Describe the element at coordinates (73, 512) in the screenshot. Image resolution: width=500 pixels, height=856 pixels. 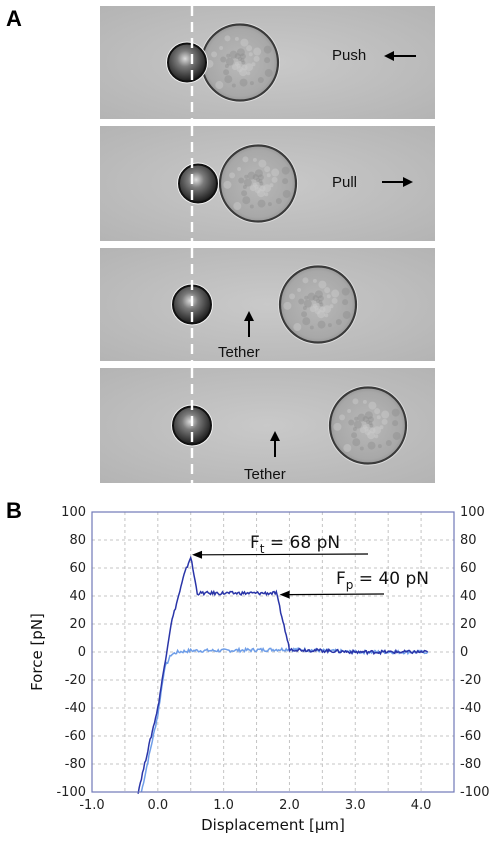
I see `y-tick-label-left: 100` at that location.